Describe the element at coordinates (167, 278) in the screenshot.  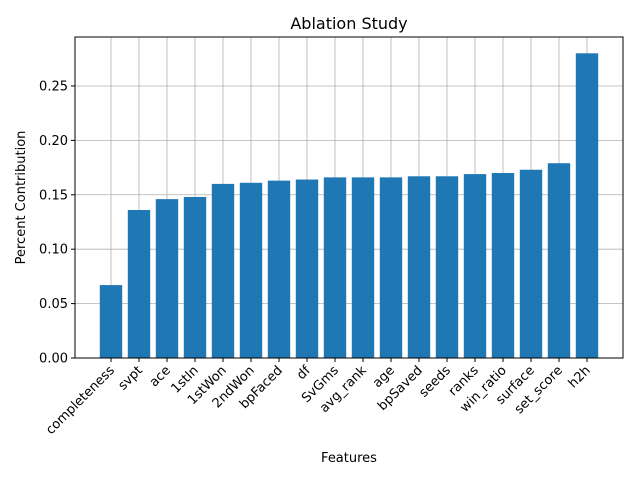
I see `bar-ace` at that location.